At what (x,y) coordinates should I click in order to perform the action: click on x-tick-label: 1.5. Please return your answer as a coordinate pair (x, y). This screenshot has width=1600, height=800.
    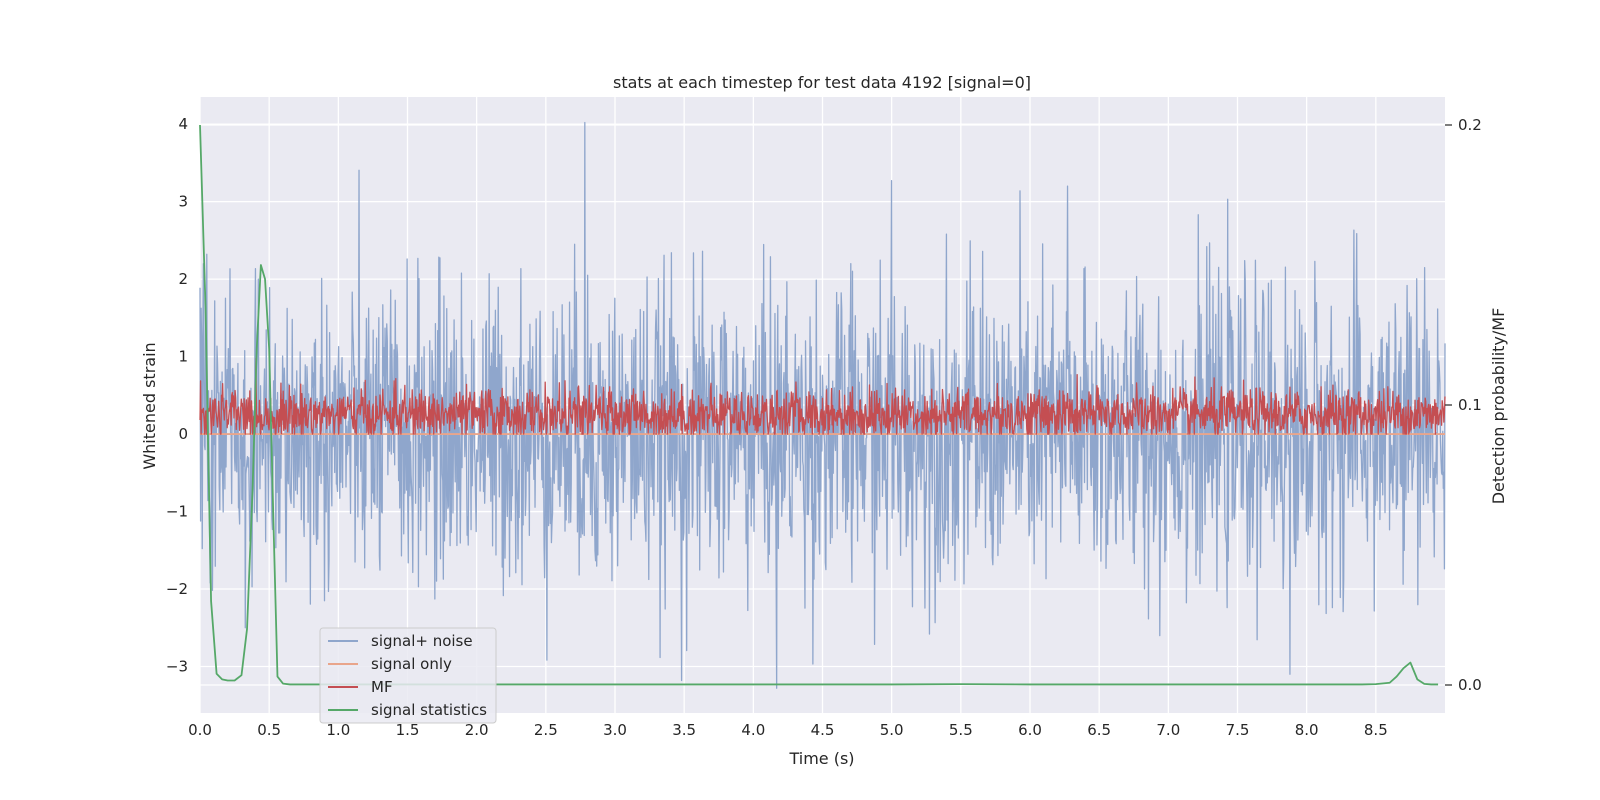
    Looking at the image, I should click on (408, 730).